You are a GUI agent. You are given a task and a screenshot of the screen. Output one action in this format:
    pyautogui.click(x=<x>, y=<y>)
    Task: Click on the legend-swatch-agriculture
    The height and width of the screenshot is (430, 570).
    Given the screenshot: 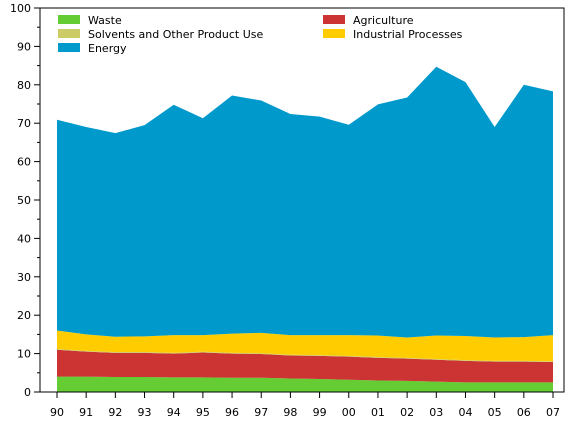 What is the action you would take?
    pyautogui.click(x=334, y=19)
    